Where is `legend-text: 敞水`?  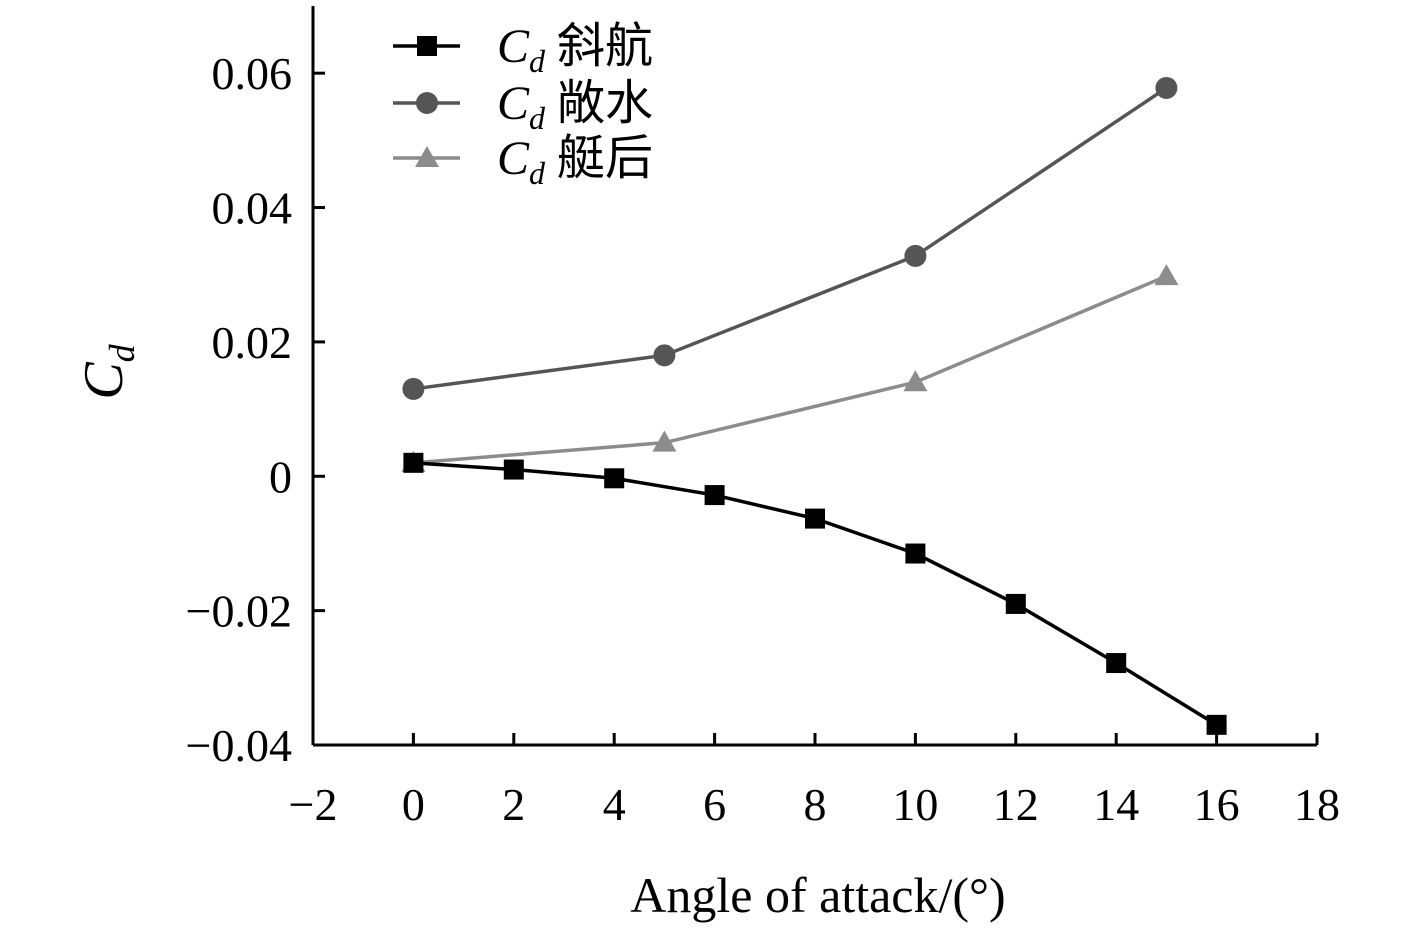 legend-text: 敞水 is located at coordinates (605, 103).